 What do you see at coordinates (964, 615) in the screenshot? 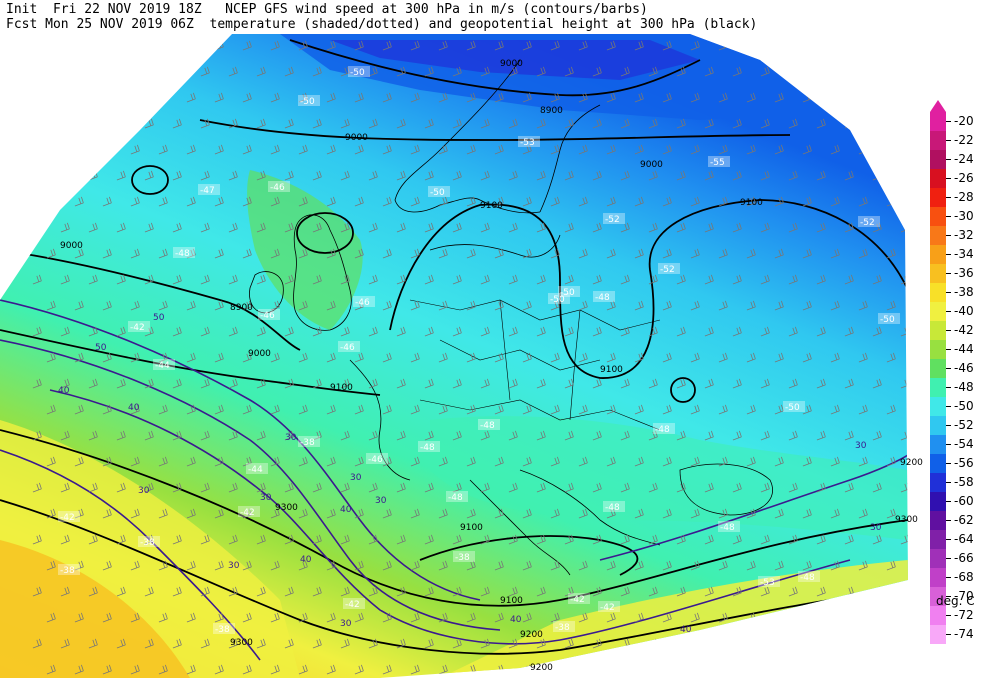
I see `legend-label: -72` at bounding box center [964, 615].